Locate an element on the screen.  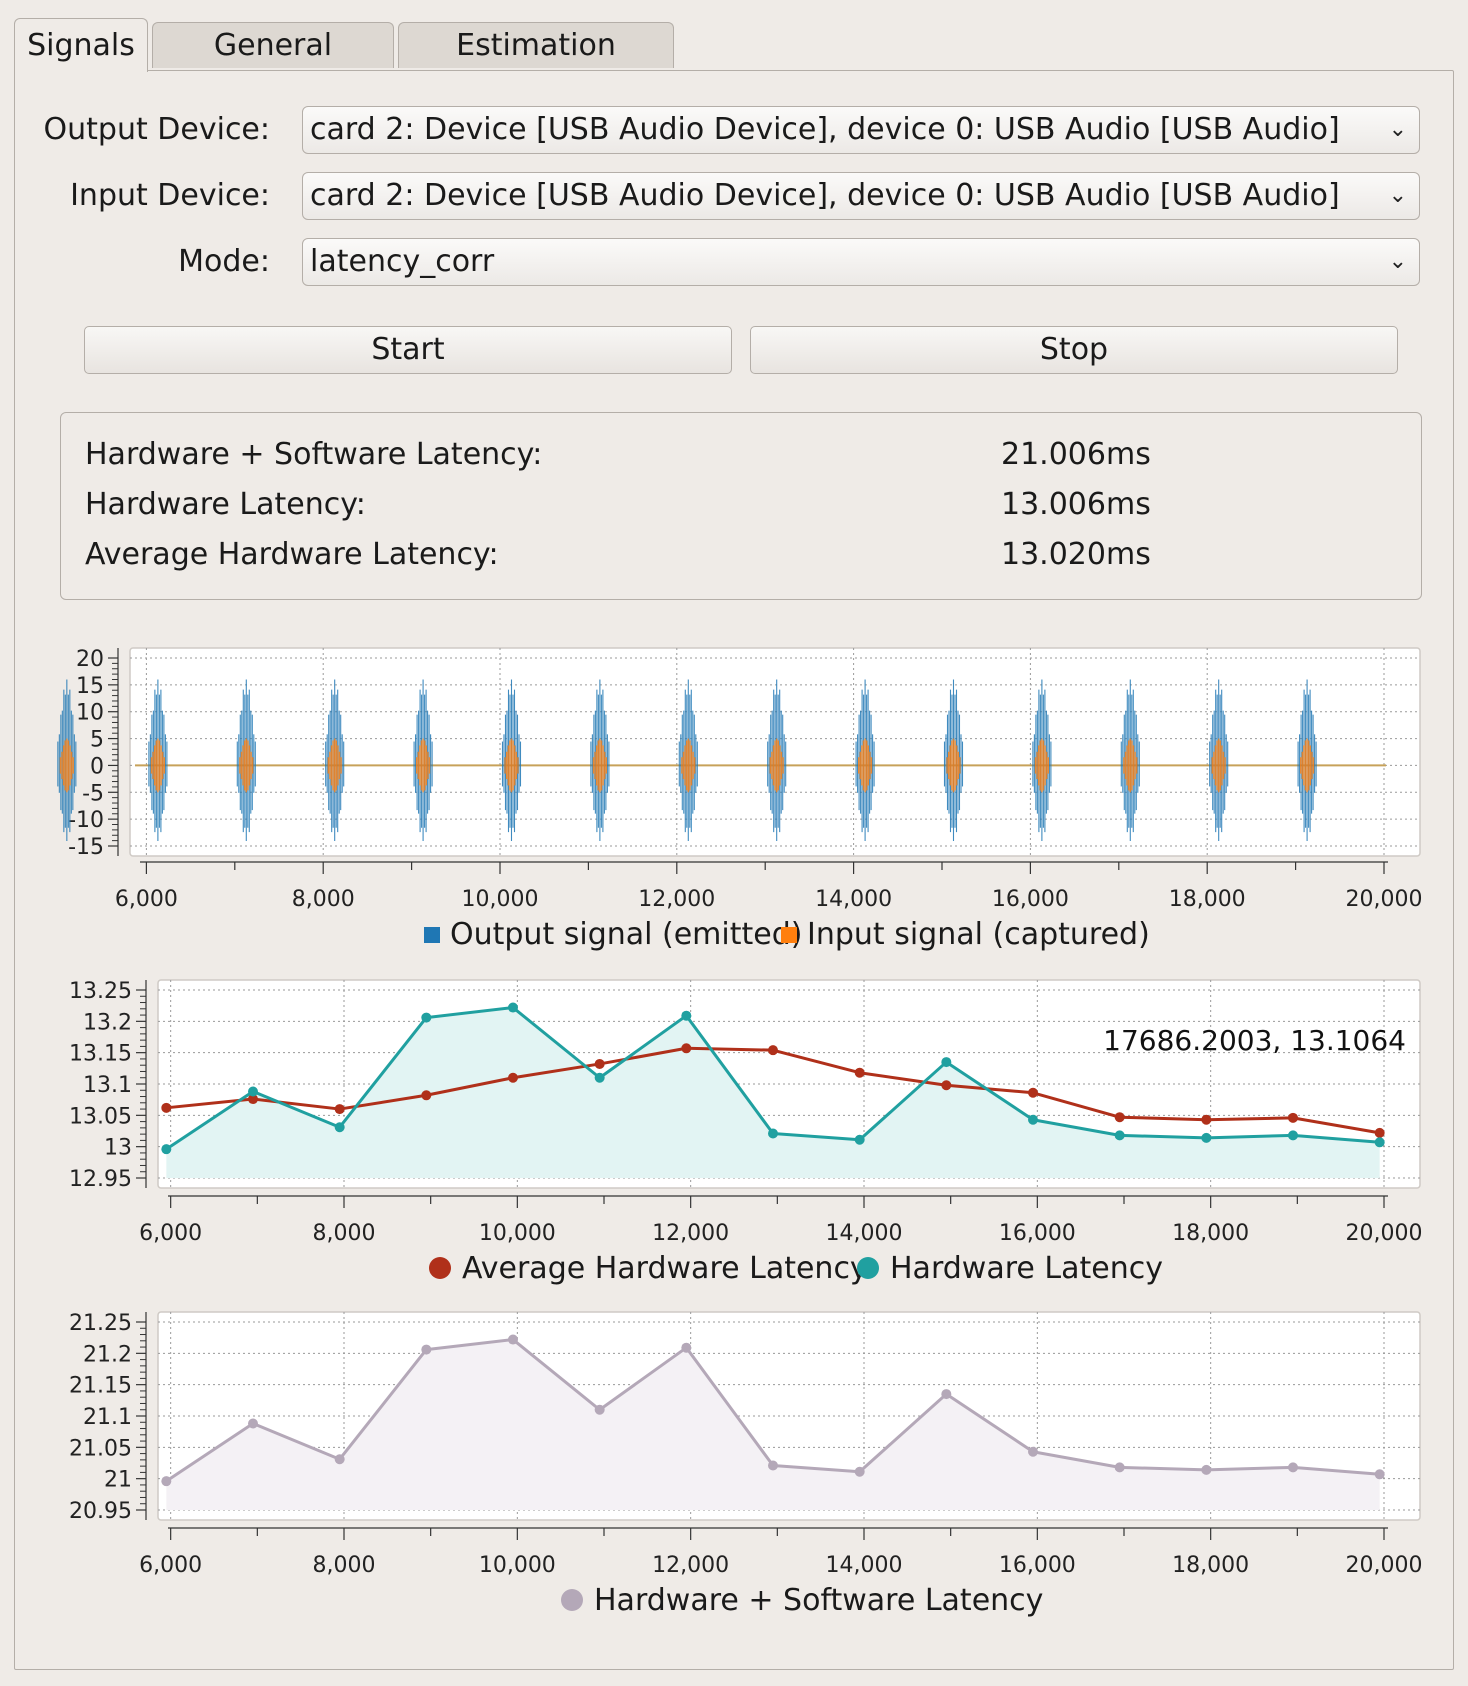
legend-swatch-output is located at coordinates (432, 935).